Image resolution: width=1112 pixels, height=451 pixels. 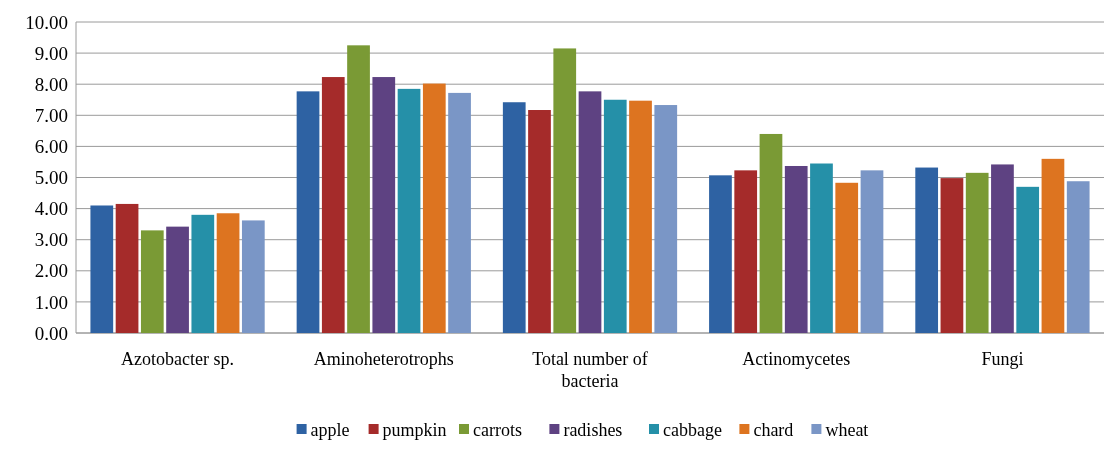 What do you see at coordinates (51, 53) in the screenshot?
I see `y-tick-label: 9.00` at bounding box center [51, 53].